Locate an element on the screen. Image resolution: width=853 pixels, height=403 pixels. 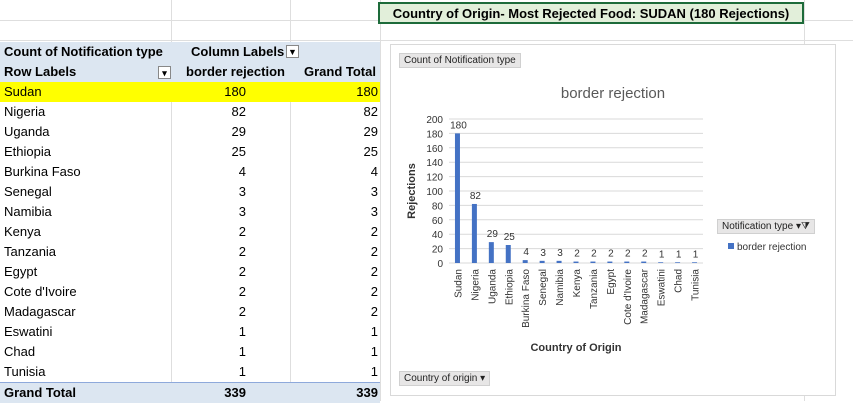
row-label: Eswatini is located at coordinates (28, 331).